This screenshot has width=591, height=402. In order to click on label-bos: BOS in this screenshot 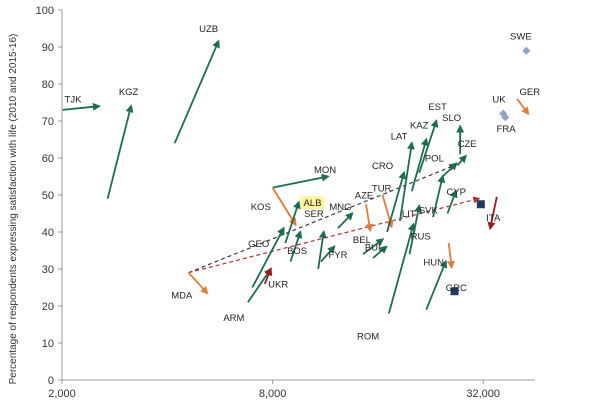, I will do `click(297, 251)`.